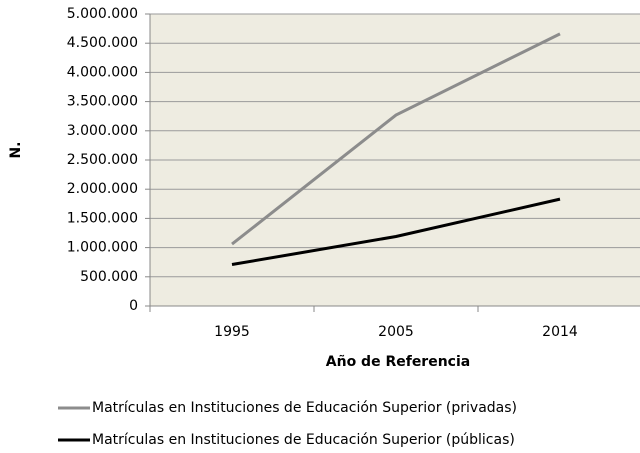 The image size is (640, 453). I want to click on y-tick-label: 3.500.000, so click(102, 102).